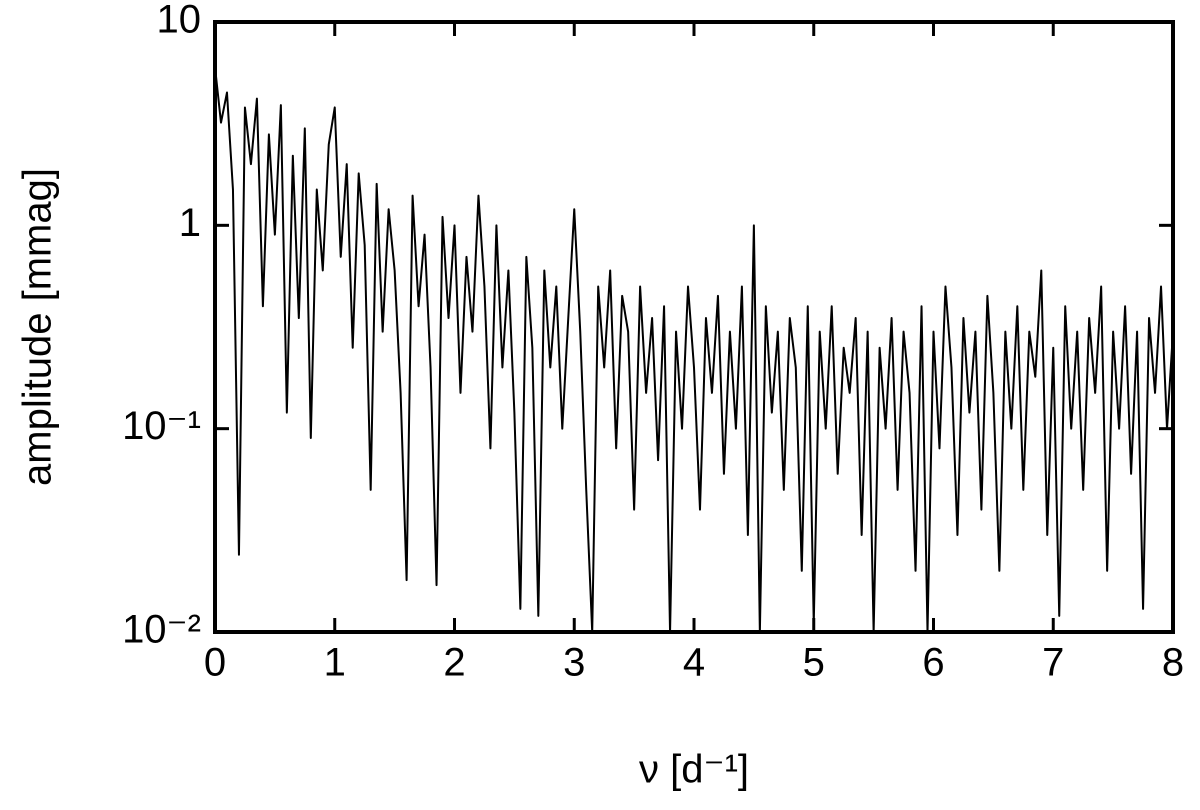 The image size is (1200, 810). What do you see at coordinates (694, 770) in the screenshot?
I see `x-axis-title: ν [d⁻¹]` at bounding box center [694, 770].